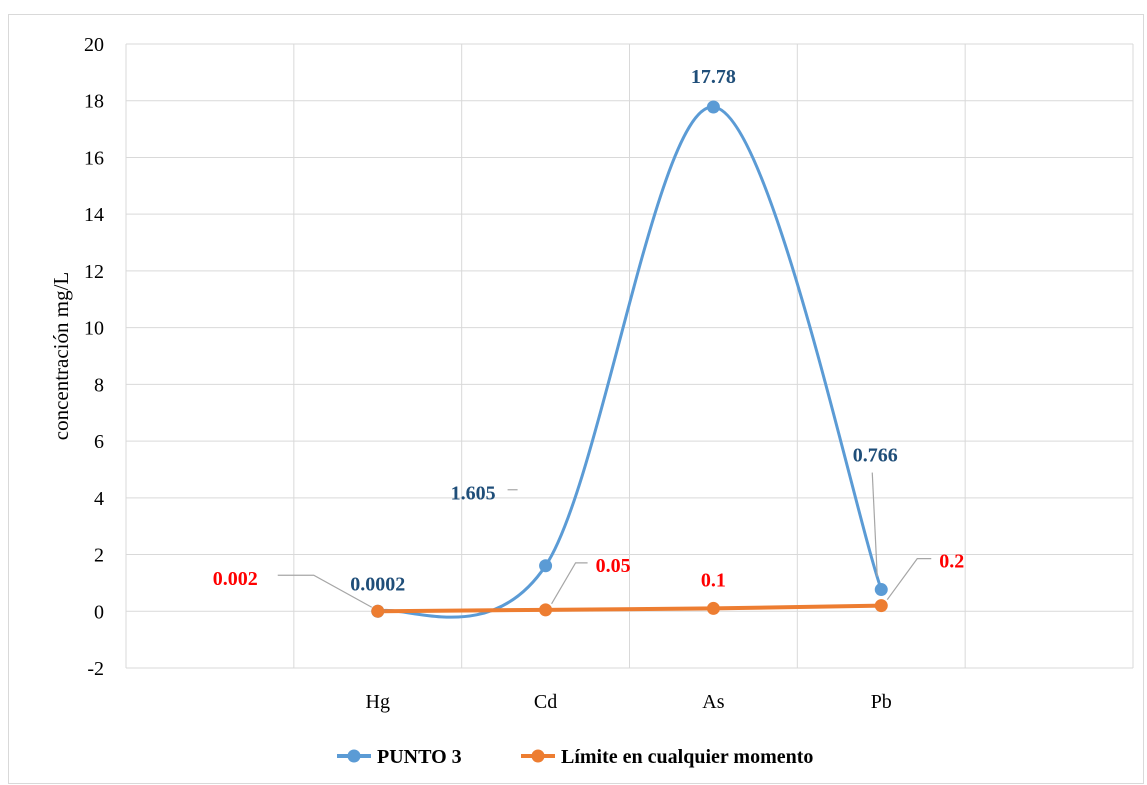 This screenshot has height=785, width=1147. I want to click on data-label: 0.1, so click(713, 580).